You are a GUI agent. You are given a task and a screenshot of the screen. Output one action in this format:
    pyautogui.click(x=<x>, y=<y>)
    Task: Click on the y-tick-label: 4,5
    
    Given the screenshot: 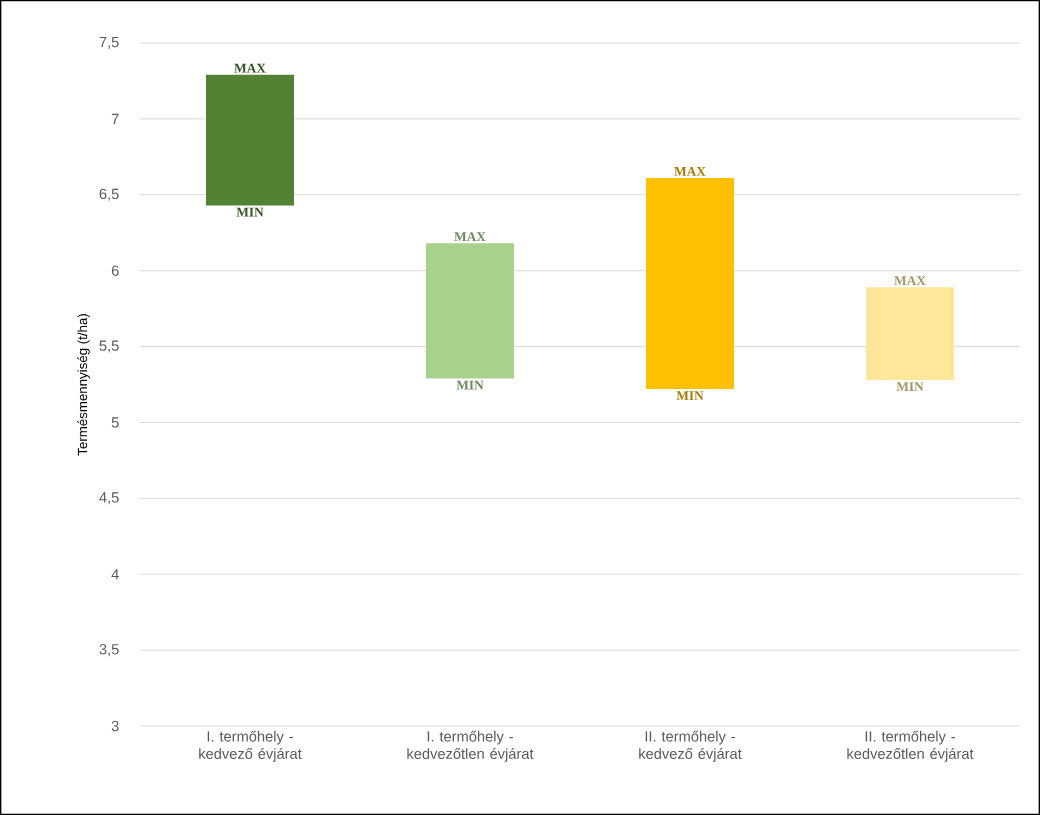 What is the action you would take?
    pyautogui.click(x=109, y=498)
    